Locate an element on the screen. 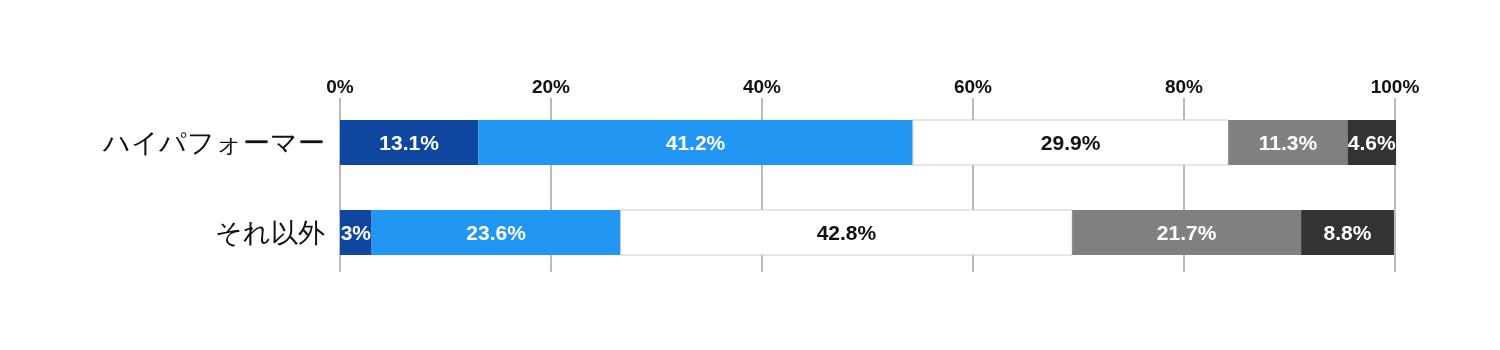 This screenshot has width=1500, height=350. data-label: 8.8% is located at coordinates (1347, 232).